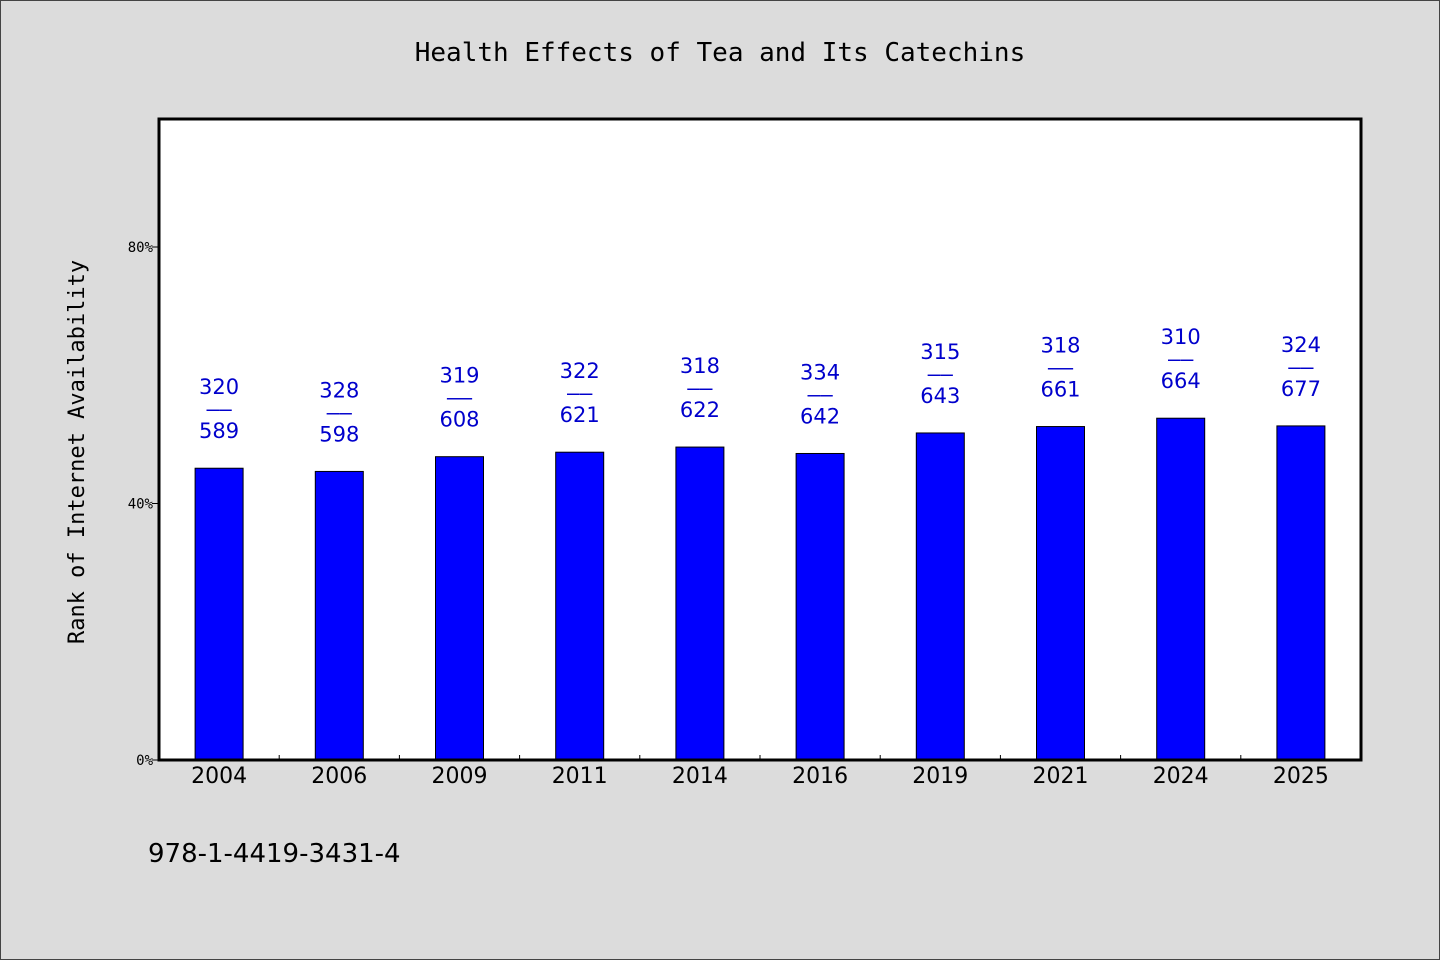  I want to click on data-label-bottom-2025: 677, so click(1301, 389).